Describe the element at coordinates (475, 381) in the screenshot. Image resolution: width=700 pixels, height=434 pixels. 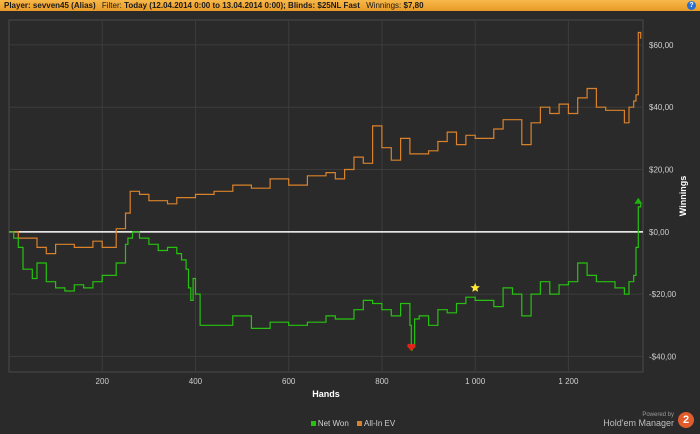
I see `x-tick-label: 1 000` at that location.